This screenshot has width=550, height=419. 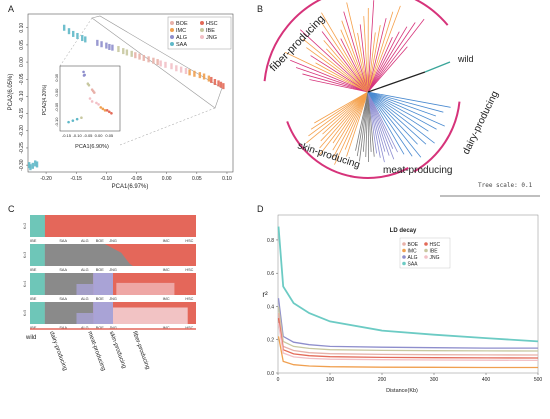 I want to click on pca-zoom-connector, so click(x=76, y=42).